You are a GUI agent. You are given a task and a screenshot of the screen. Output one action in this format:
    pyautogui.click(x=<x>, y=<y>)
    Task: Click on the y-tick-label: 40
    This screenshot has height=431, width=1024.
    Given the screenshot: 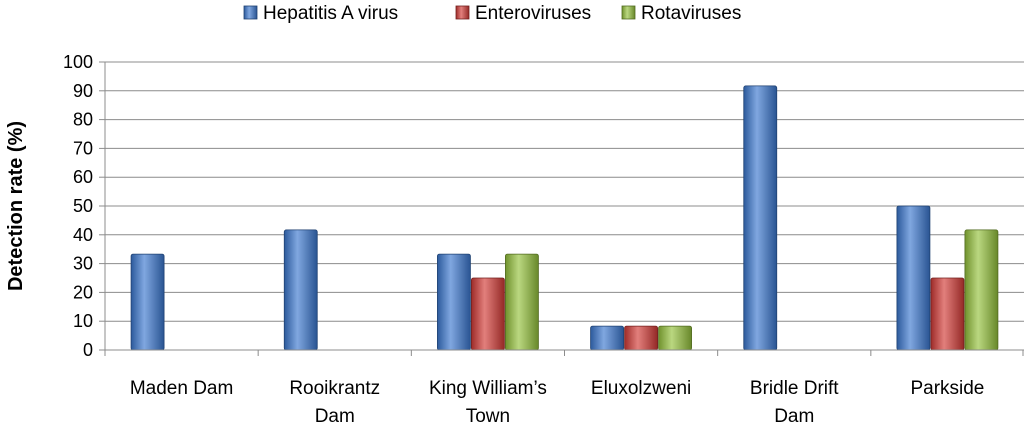 What is the action you would take?
    pyautogui.click(x=83, y=235)
    